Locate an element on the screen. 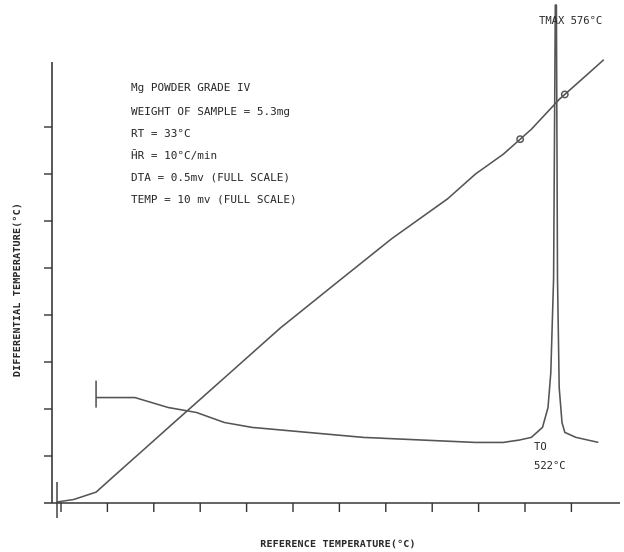 Image resolution: width=624 pixels, height=552 pixels. info-line-rt: RT = 33°C is located at coordinates (161, 133).